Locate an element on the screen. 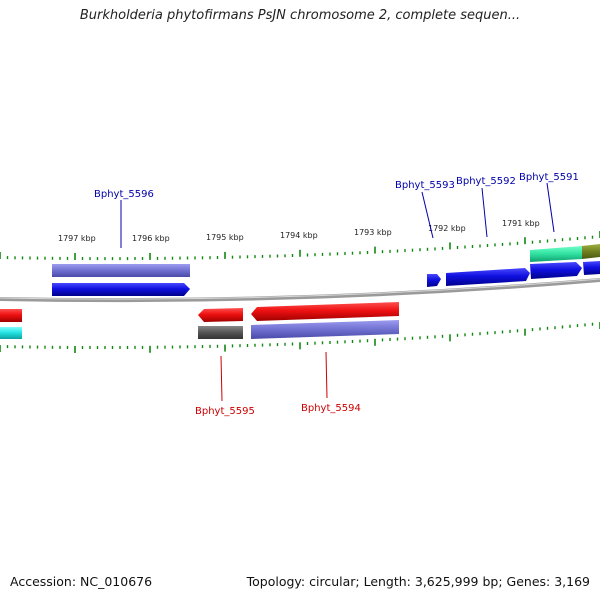 This screenshot has height=600, width=600. kbp-label-1796: 1796 kbp is located at coordinates (151, 238).